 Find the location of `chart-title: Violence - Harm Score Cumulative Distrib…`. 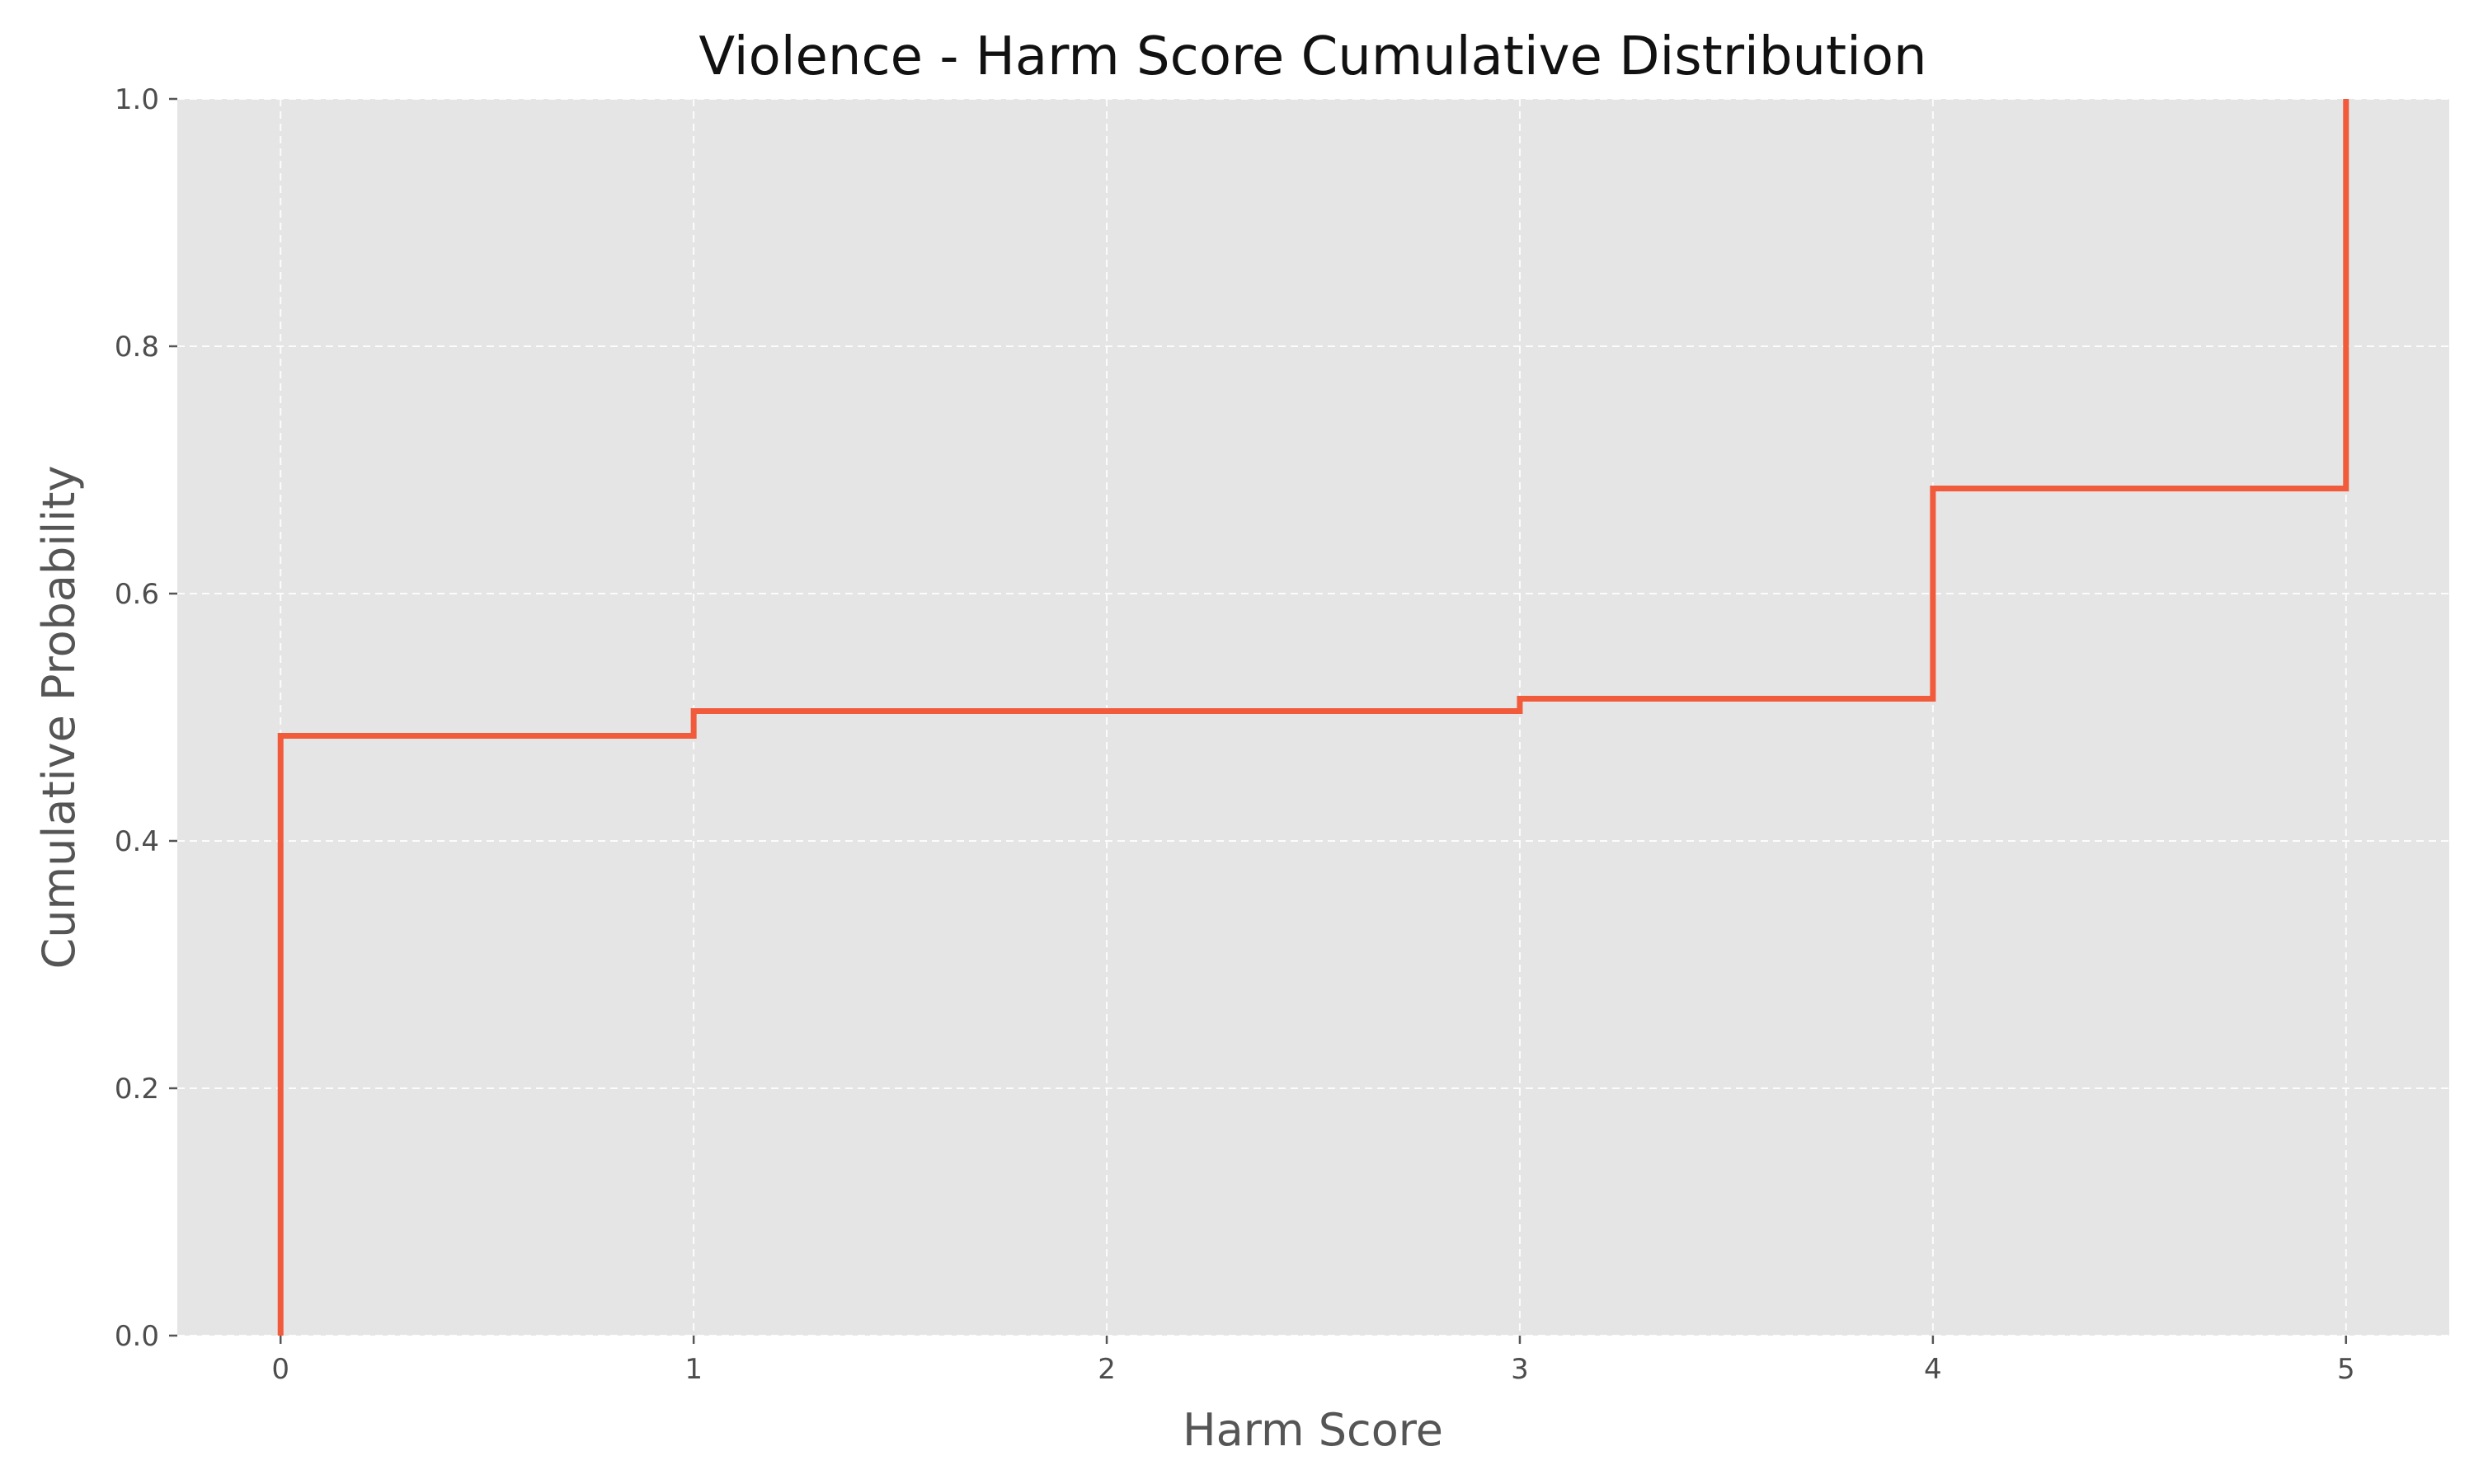

chart-title: Violence - Harm Score Cumulative Distrib… is located at coordinates (1312, 56).